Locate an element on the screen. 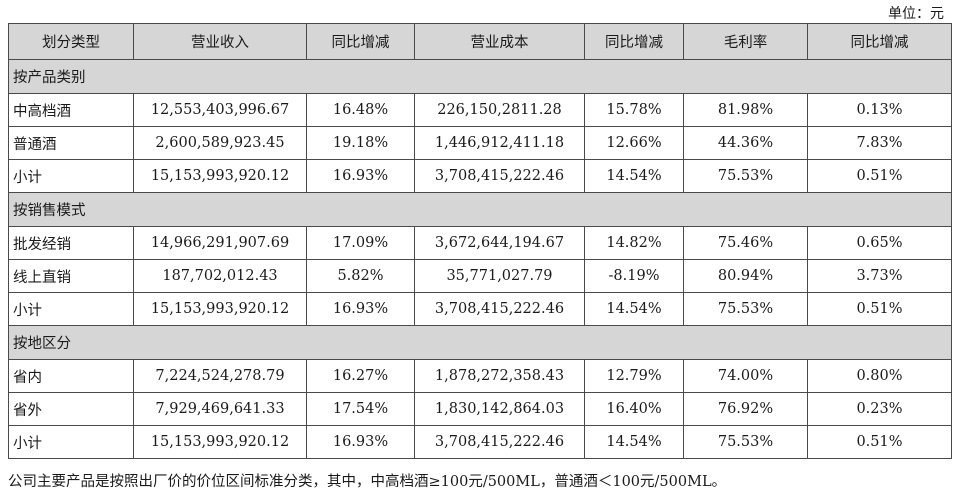  row-label: 中高档酒 is located at coordinates (71, 110).